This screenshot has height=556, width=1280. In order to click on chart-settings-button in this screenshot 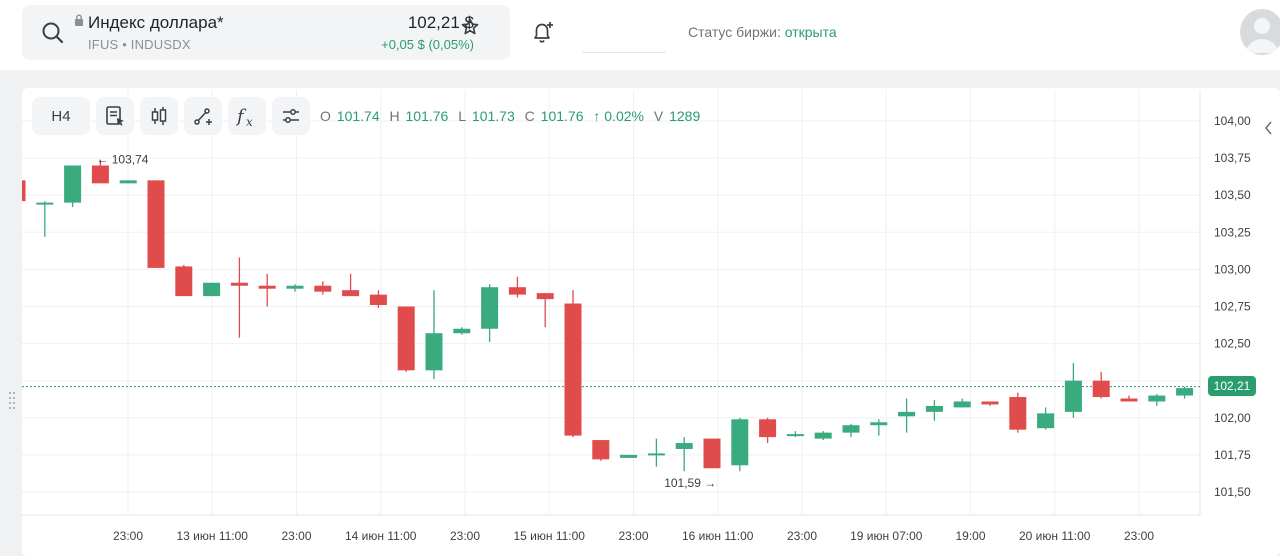, I will do `click(291, 116)`.